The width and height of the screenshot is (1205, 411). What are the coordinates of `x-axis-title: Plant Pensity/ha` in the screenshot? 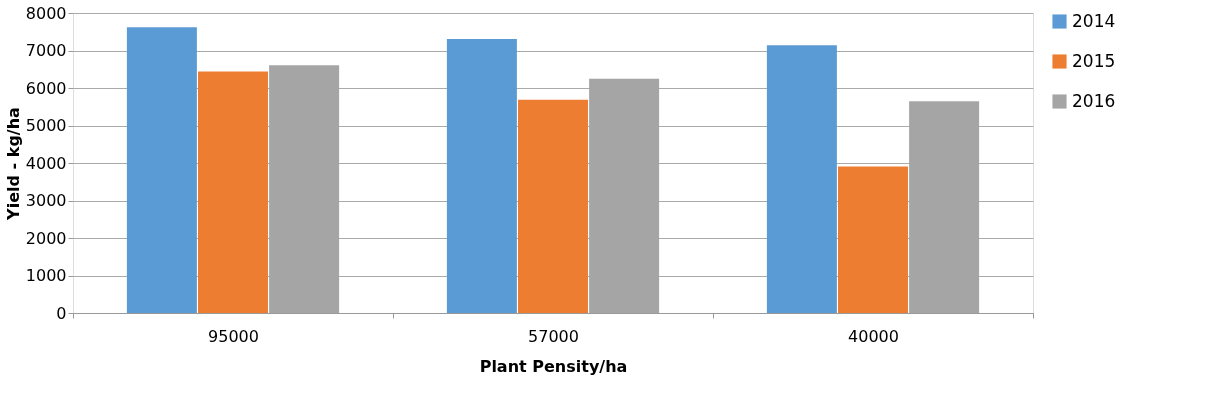 It's located at (553, 366).